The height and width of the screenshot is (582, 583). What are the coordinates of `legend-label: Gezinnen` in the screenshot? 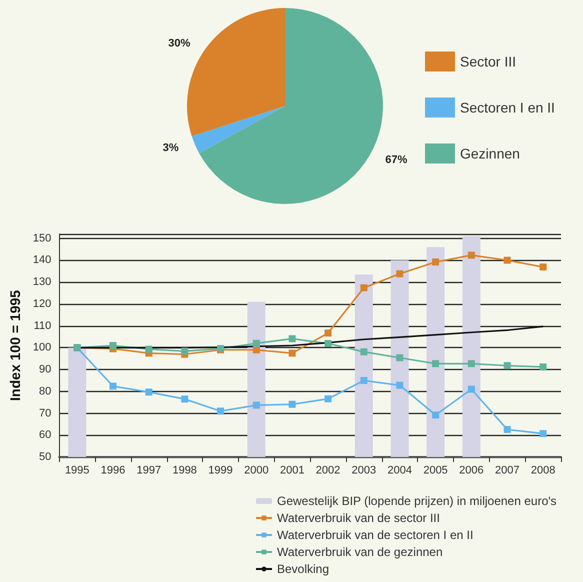 It's located at (490, 154).